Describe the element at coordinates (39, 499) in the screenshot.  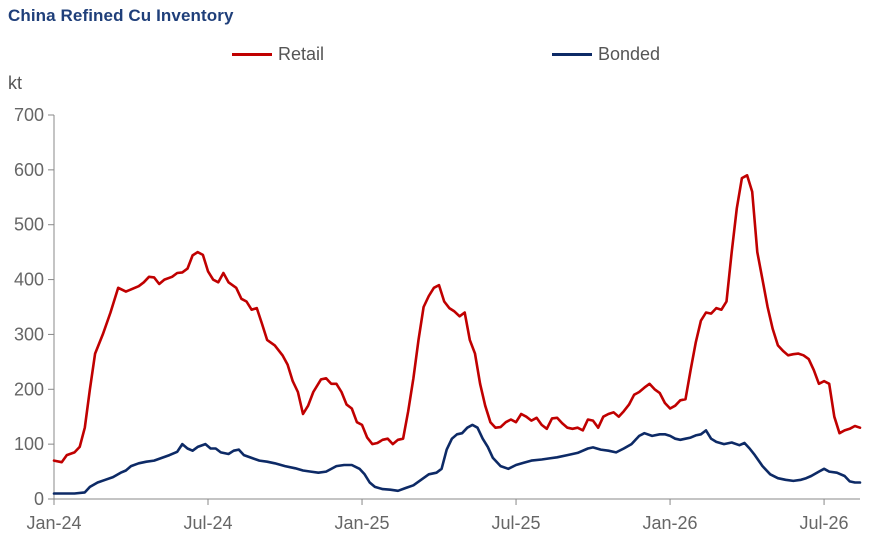
I see `y-tick-label: 0` at that location.